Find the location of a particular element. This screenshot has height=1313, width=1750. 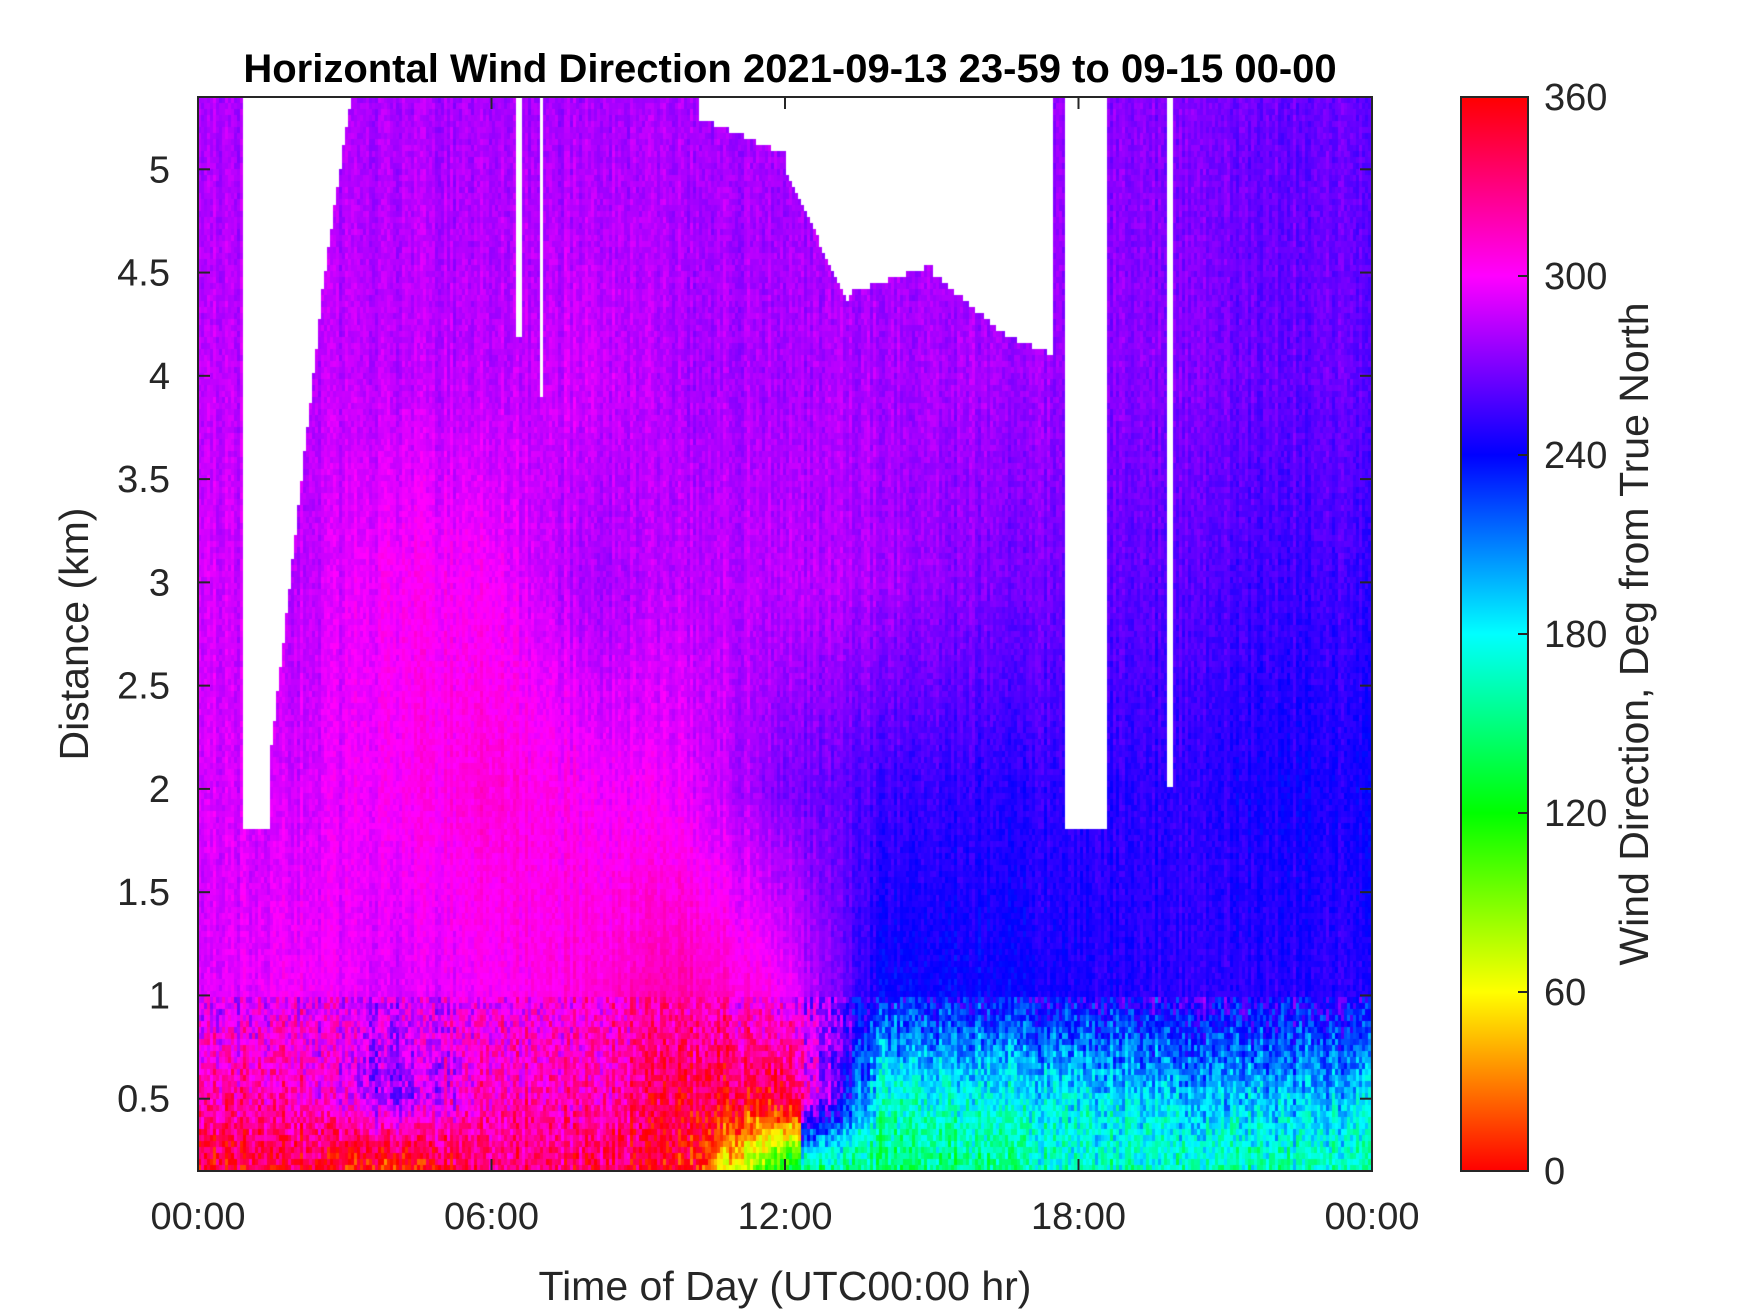

colorbar-label: Wind Direction, Deg from True North is located at coordinates (1634, 633).